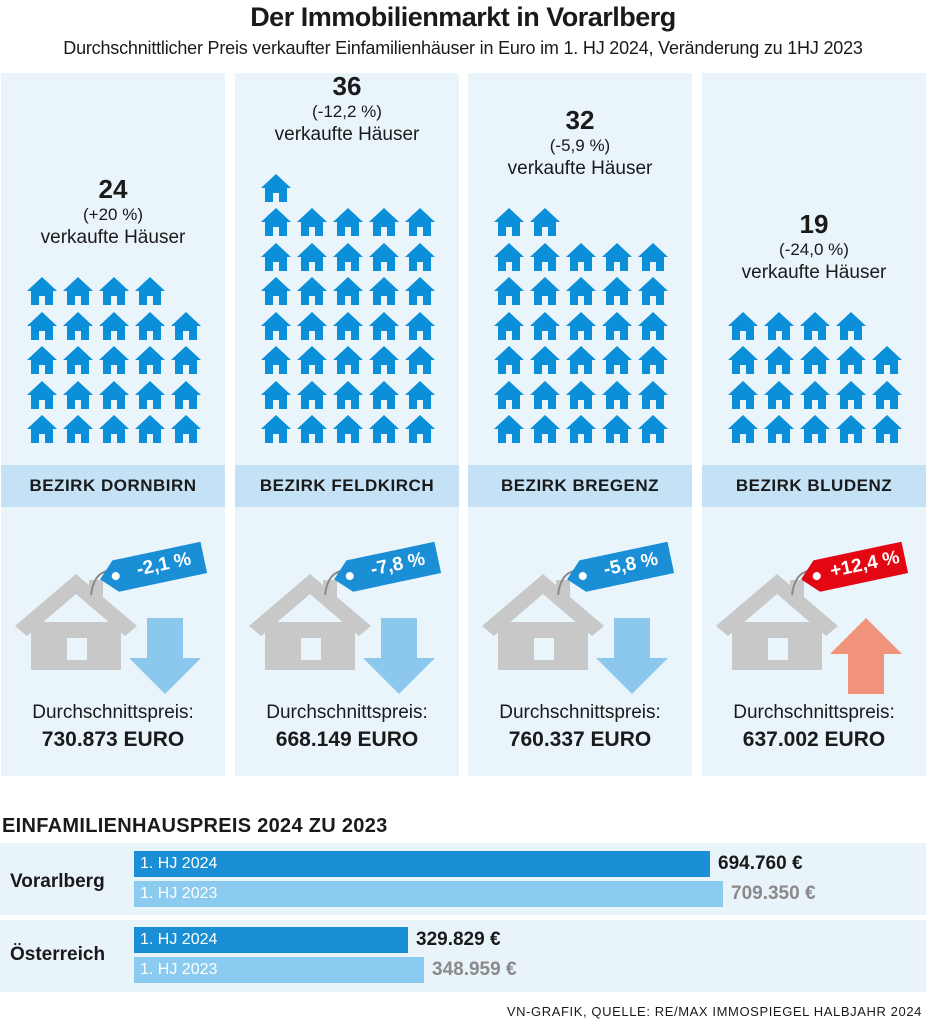  Describe the element at coordinates (580, 486) in the screenshot. I see `district-name: BEZIRK BREGENZ` at that location.